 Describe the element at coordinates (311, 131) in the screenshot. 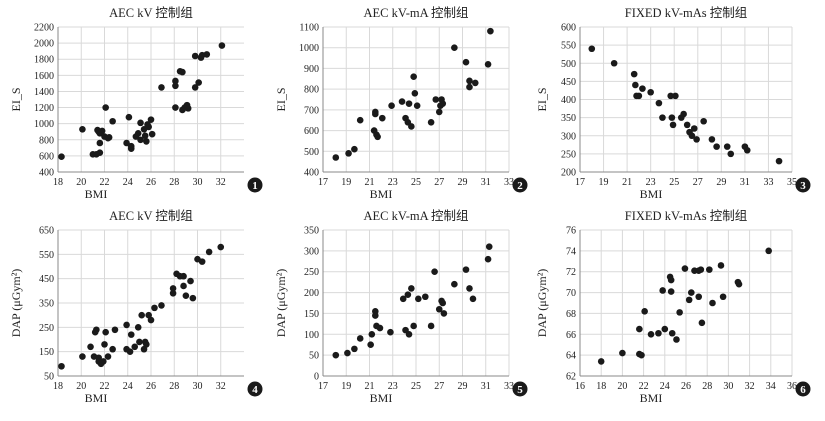

I see `y-tick-label: 600` at that location.